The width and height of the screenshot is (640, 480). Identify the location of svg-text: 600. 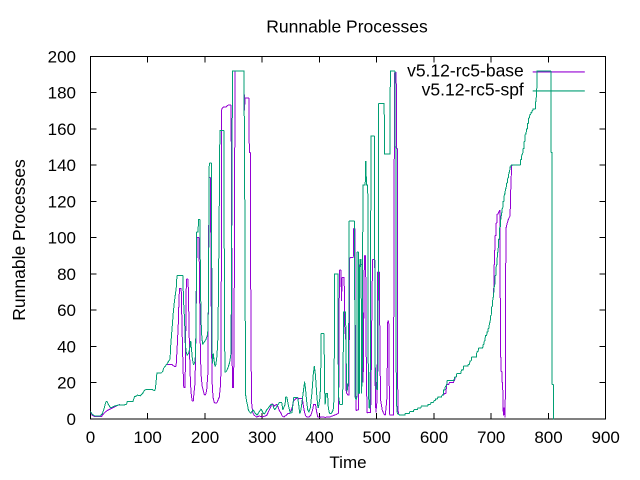
(434, 437).